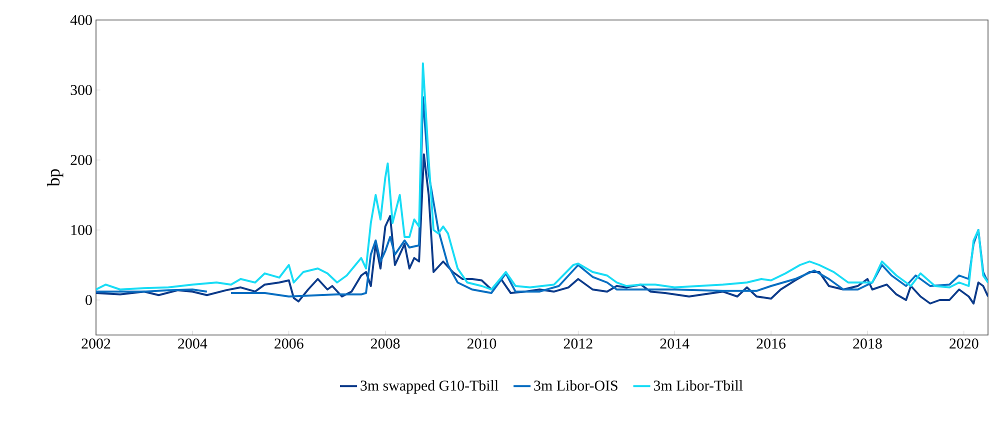  Describe the element at coordinates (964, 343) in the screenshot. I see `x-tick-label: 2020` at that location.